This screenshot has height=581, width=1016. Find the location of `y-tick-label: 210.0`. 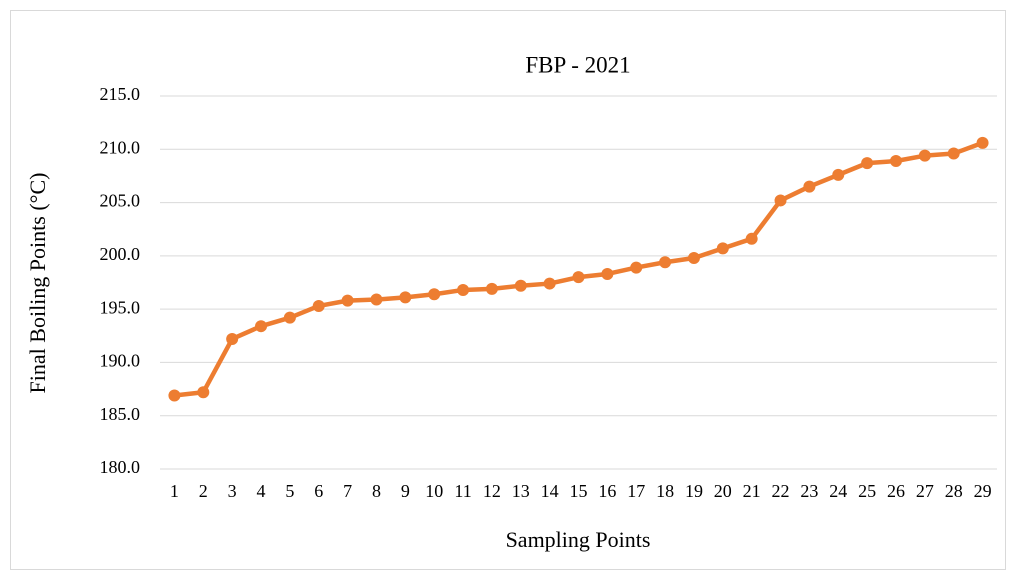

y-tick-label: 210.0 is located at coordinates (120, 147).